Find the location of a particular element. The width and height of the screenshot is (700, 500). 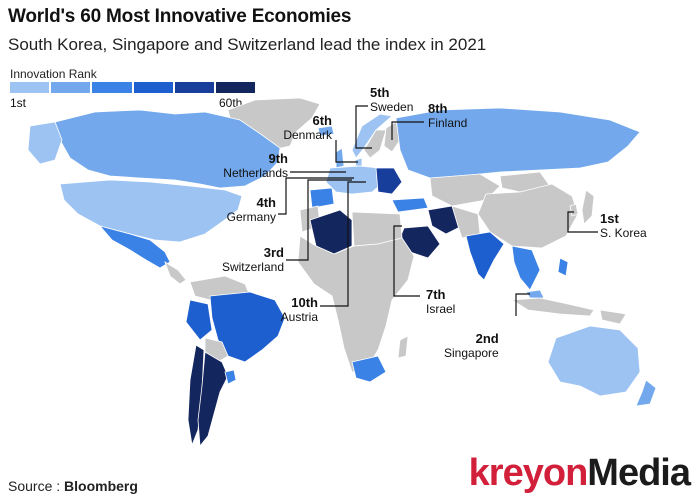

rank-germany: 4th is located at coordinates (266, 202).